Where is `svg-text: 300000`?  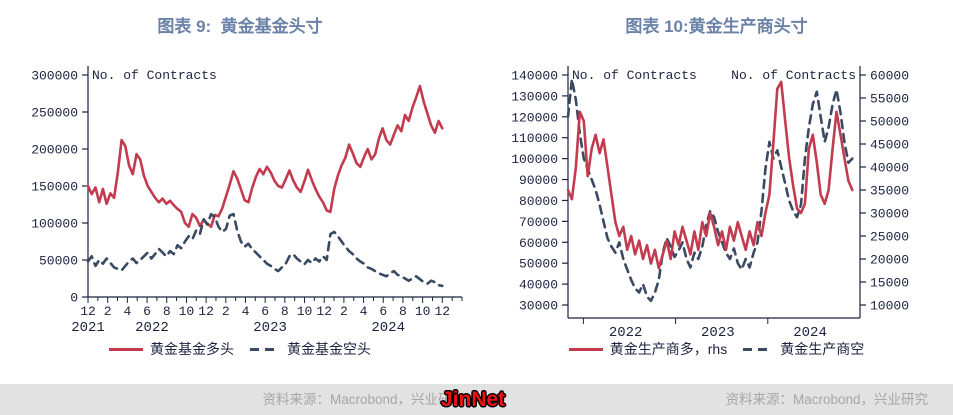
svg-text: 300000 is located at coordinates (54, 76).